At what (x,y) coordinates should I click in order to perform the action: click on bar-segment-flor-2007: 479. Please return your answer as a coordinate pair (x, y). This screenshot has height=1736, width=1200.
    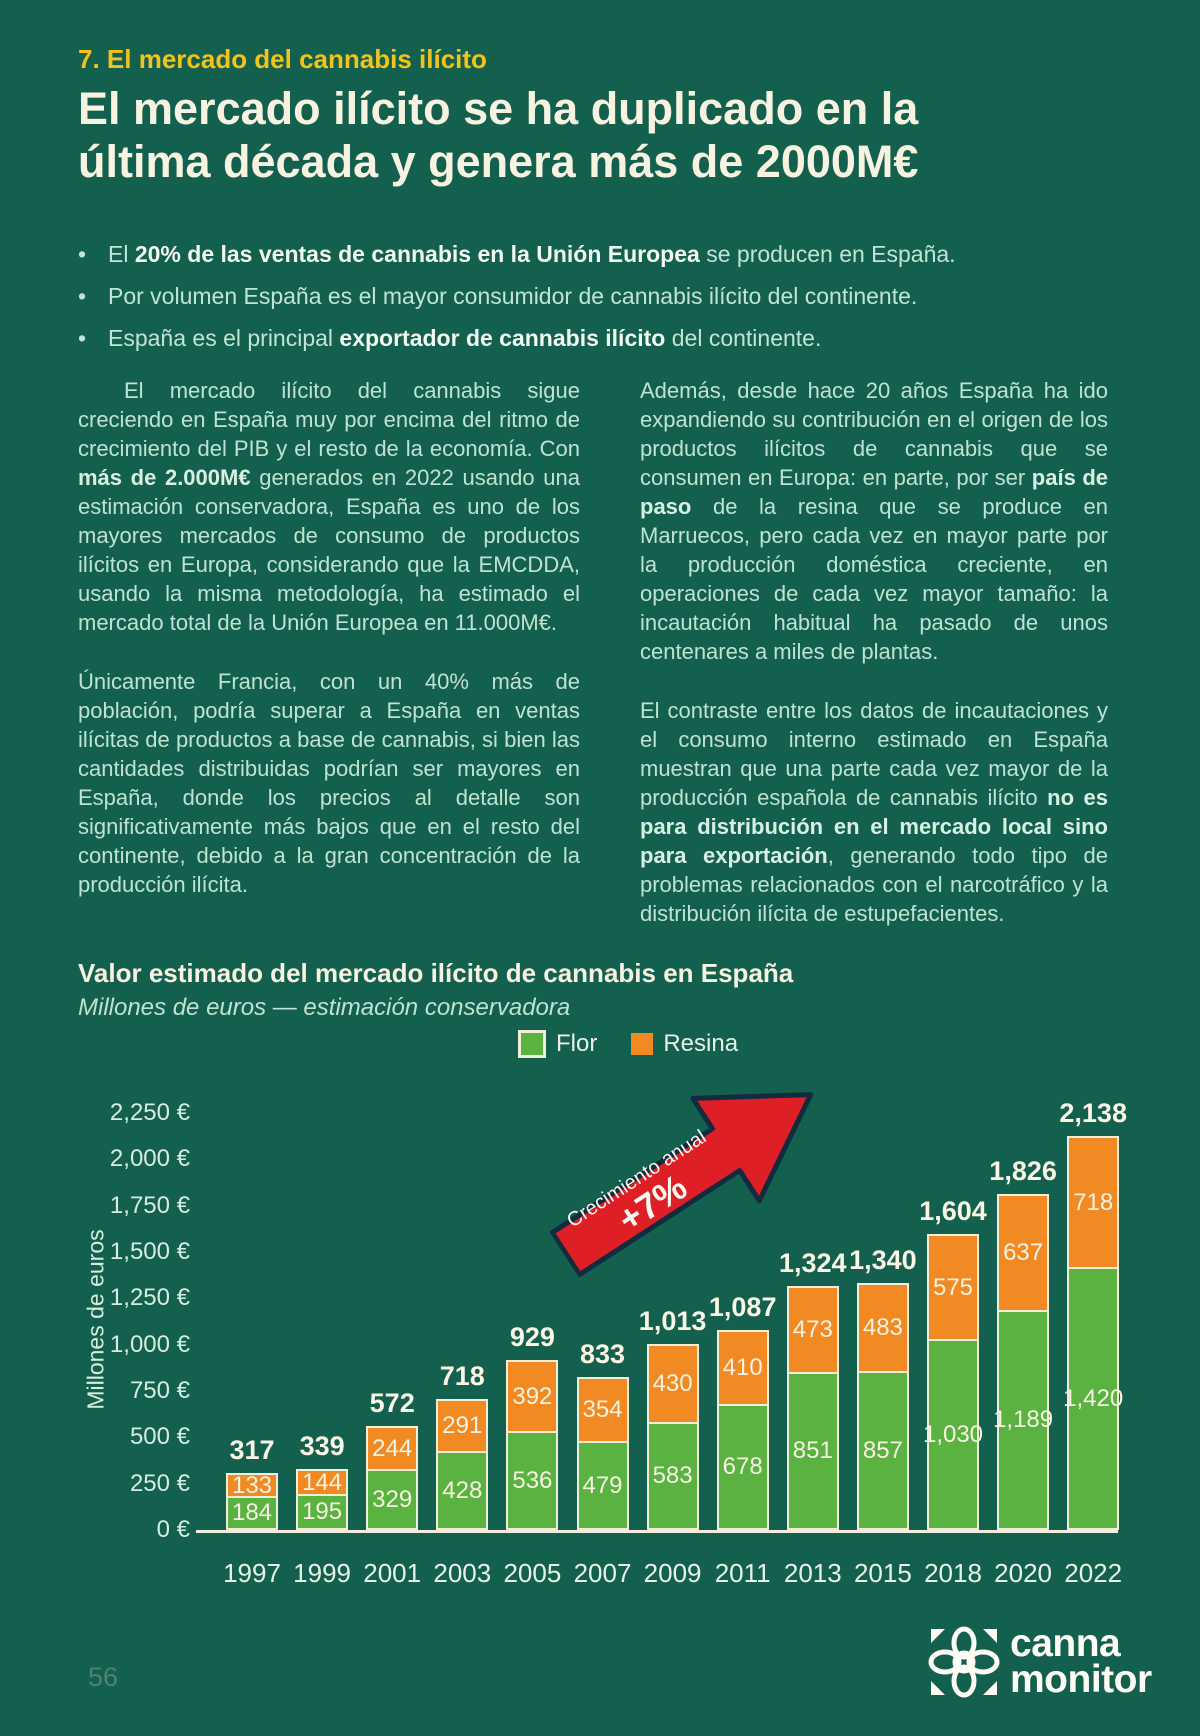
    Looking at the image, I should click on (602, 1485).